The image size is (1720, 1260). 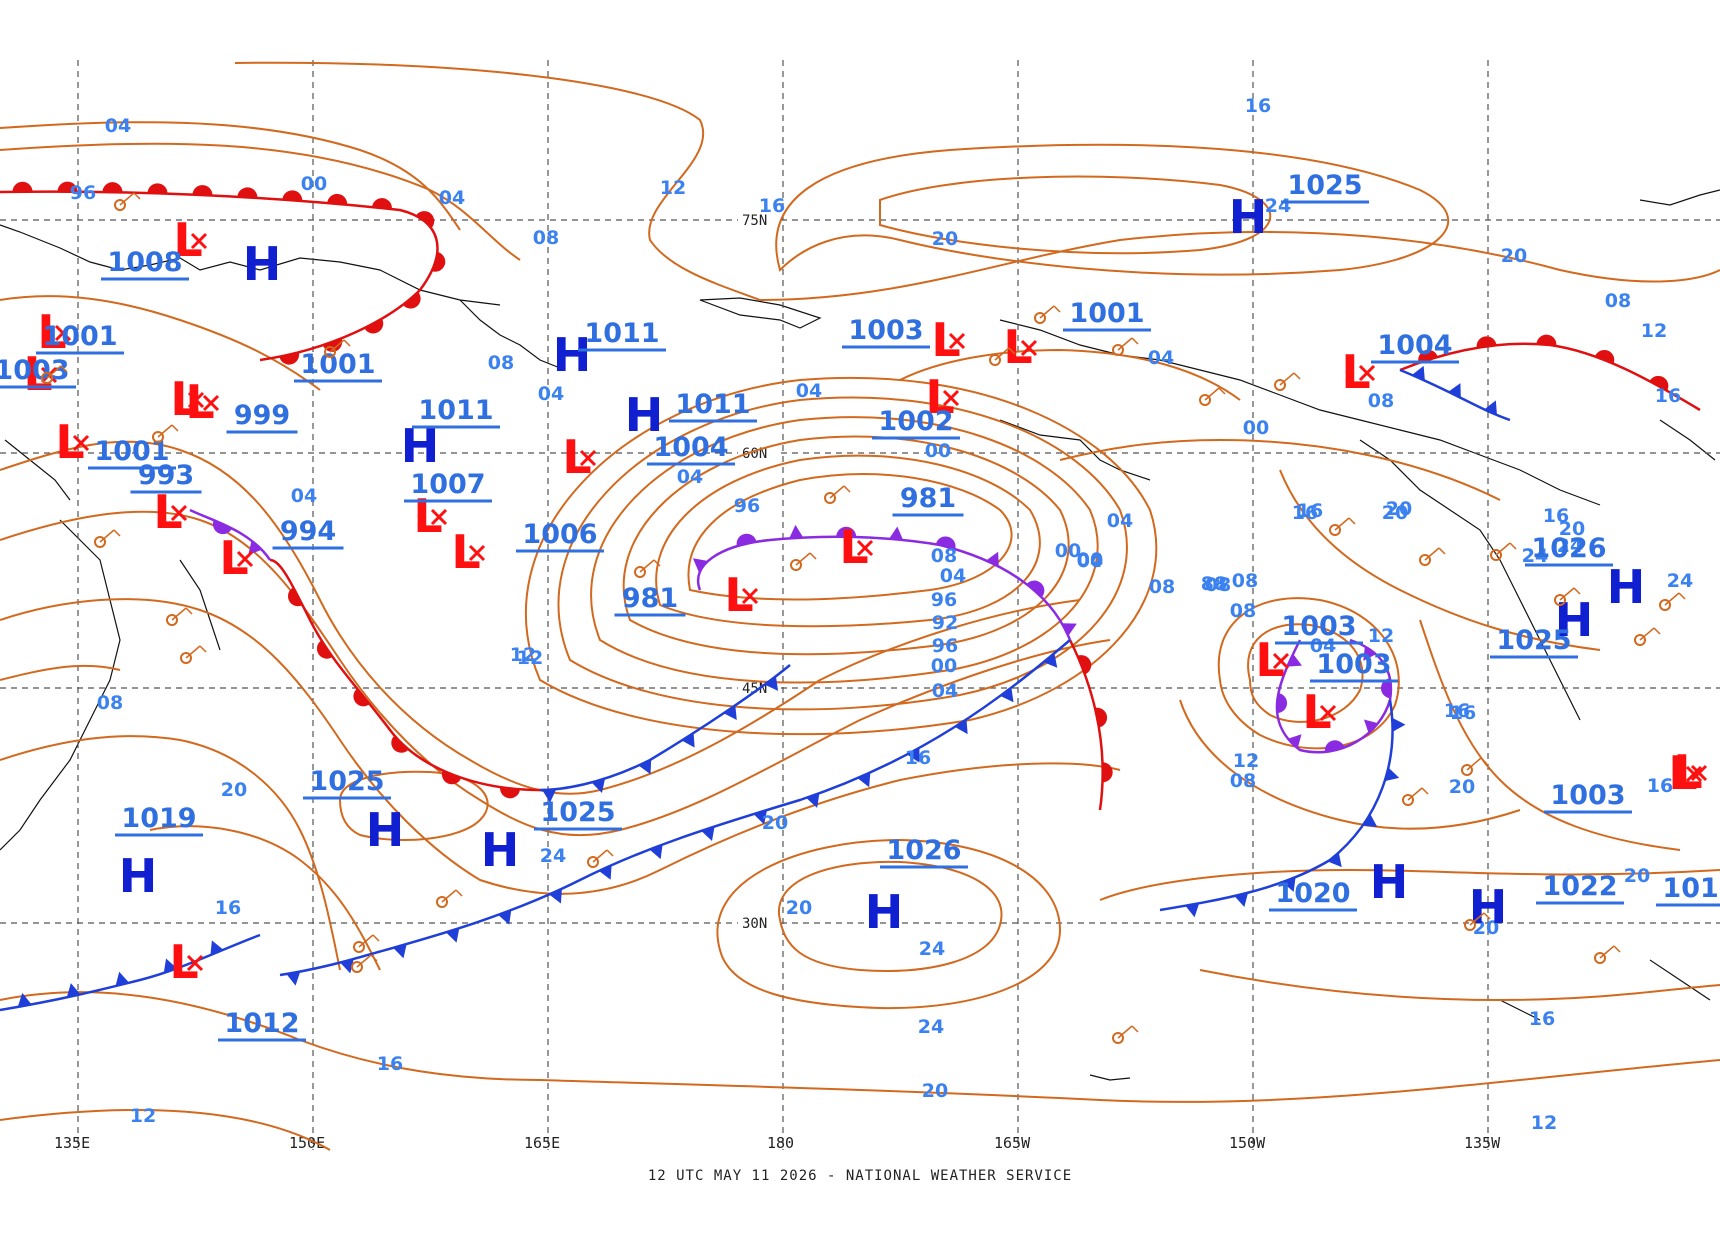 What do you see at coordinates (1276, 805) in the screenshot?
I see `cold-front-east` at bounding box center [1276, 805].